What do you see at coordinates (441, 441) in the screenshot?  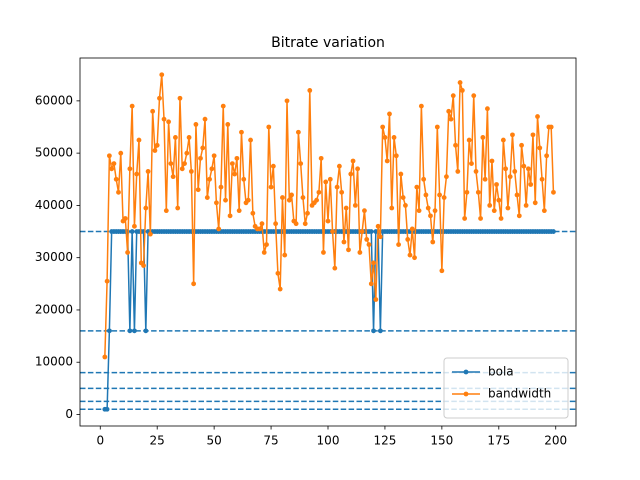 I see `x-tick-label: 150` at bounding box center [441, 441].